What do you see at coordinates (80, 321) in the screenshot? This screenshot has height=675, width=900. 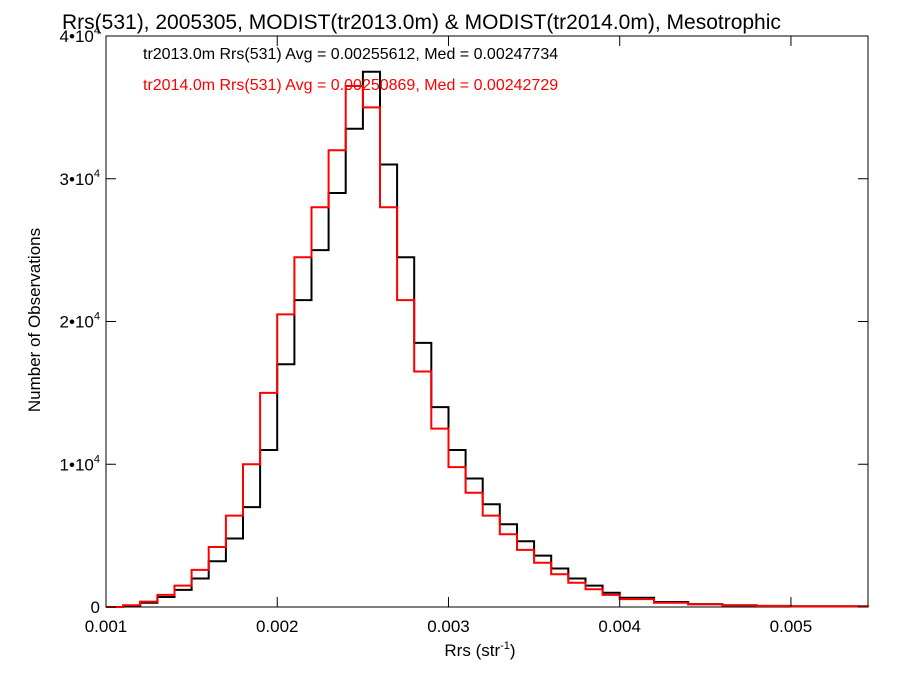 I see `y-tick-label: 2•104` at bounding box center [80, 321].